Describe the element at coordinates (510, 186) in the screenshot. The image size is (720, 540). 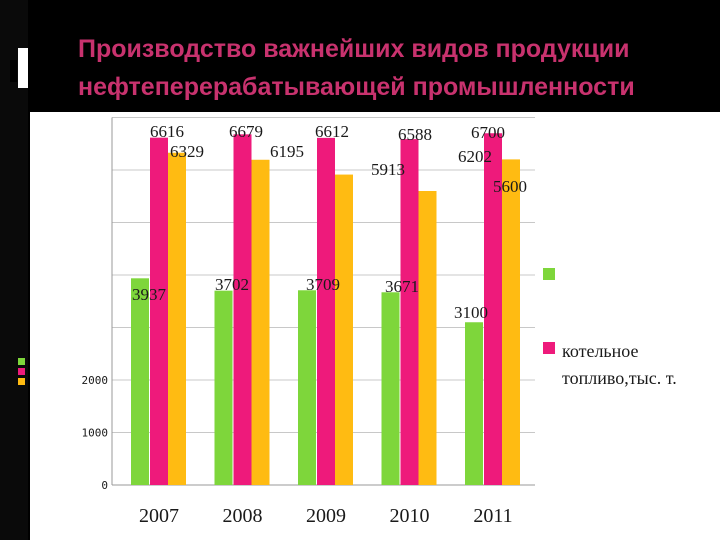
I see `data-label: 5600` at that location.